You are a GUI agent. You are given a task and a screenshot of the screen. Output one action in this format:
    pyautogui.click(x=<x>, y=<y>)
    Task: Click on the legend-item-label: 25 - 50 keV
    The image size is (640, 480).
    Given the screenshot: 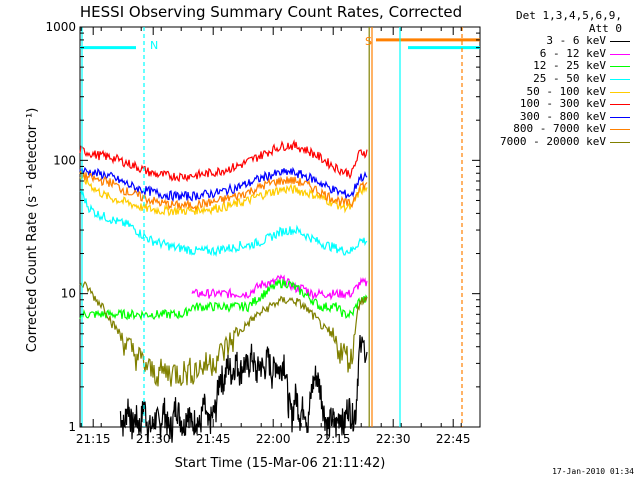 What is the action you would take?
    pyautogui.click(x=569, y=78)
    